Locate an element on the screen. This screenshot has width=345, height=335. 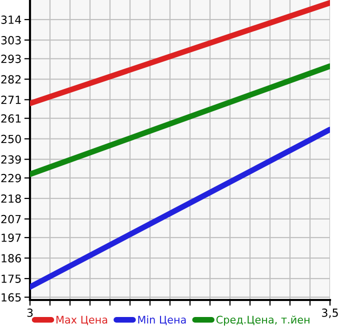
y-tick-label: 175 is located at coordinates (11, 278).